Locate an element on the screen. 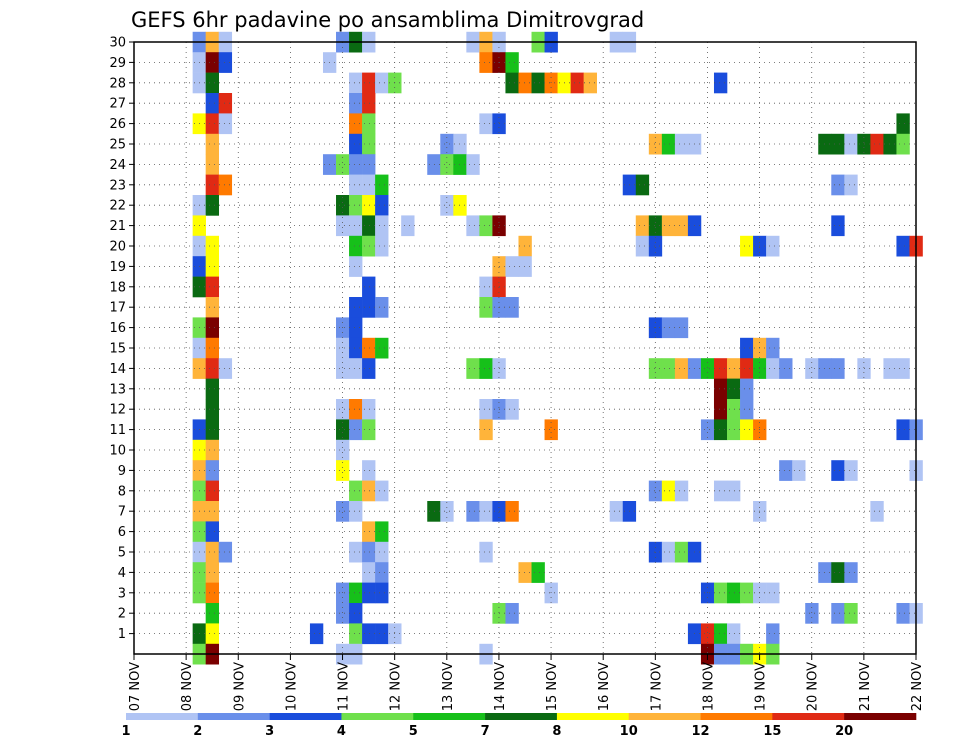  legend-label: 7 is located at coordinates (485, 731).